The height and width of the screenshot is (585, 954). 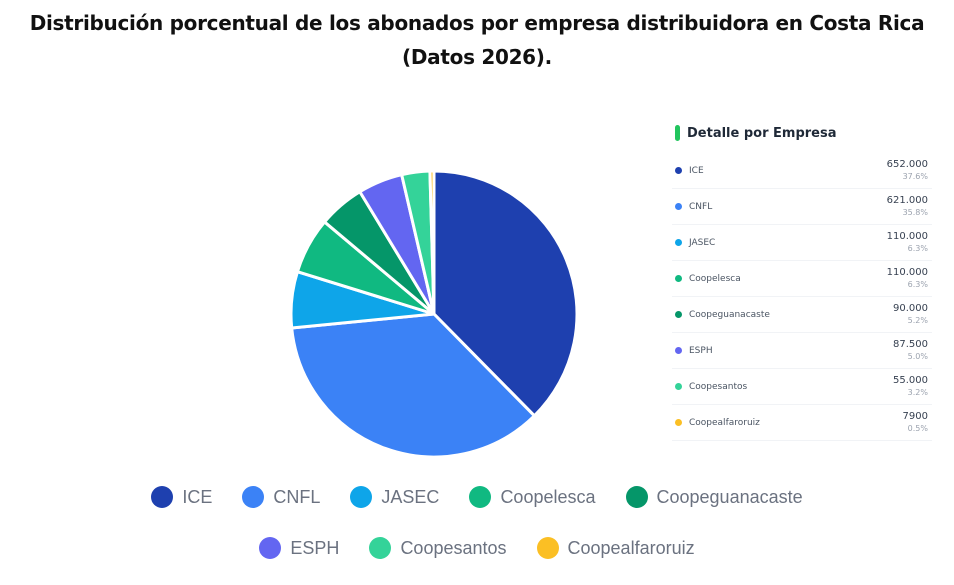 What do you see at coordinates (802, 315) in the screenshot?
I see `detail-row: Coopeguanacaste 90.000 5.2%` at bounding box center [802, 315].